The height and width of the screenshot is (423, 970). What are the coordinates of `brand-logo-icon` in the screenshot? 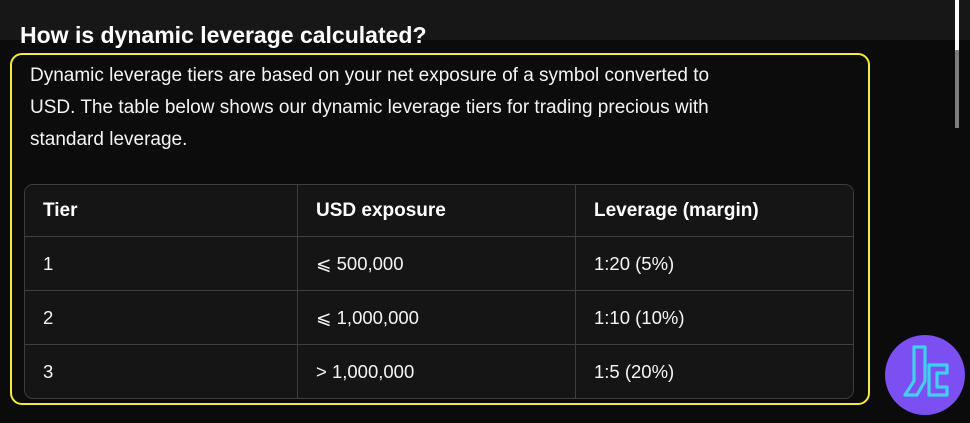 It's located at (925, 375).